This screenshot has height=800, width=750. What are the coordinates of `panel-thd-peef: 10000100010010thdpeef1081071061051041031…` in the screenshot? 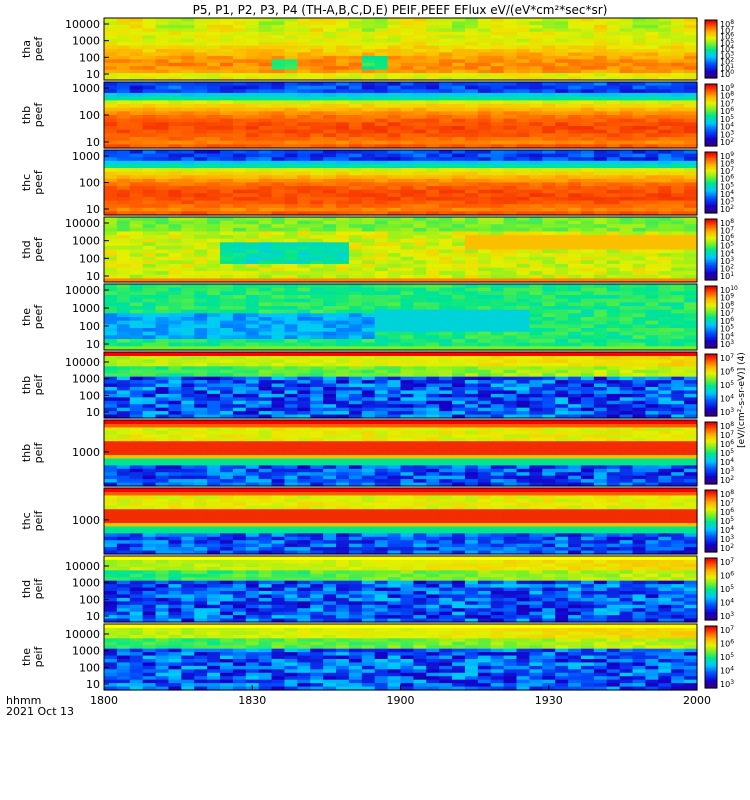 It's located at (377, 249).